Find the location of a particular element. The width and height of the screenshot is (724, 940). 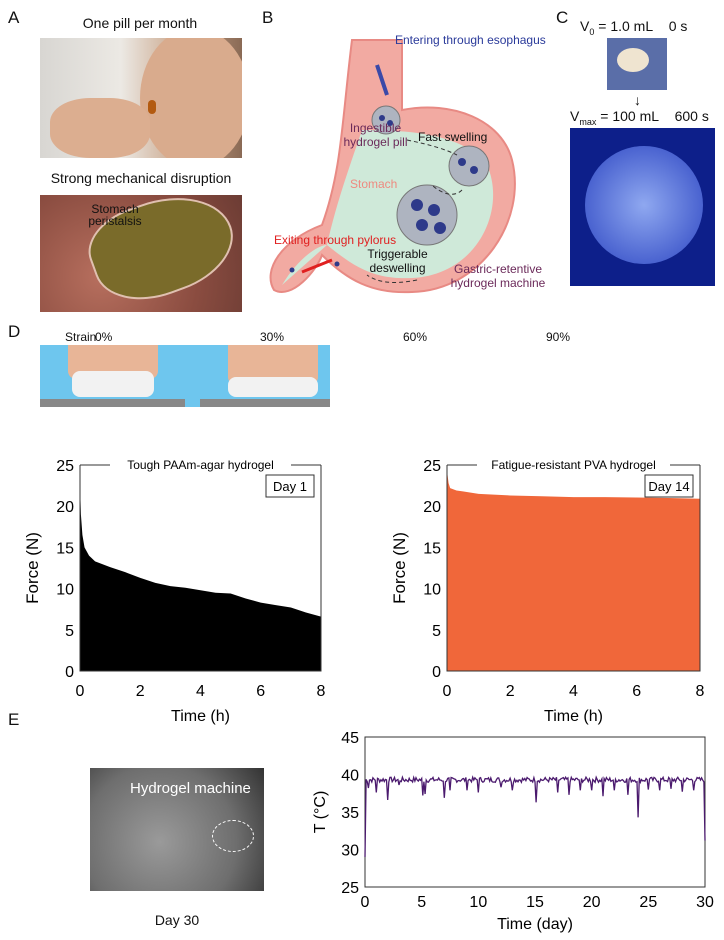

plot-frame is located at coordinates (535, 812).